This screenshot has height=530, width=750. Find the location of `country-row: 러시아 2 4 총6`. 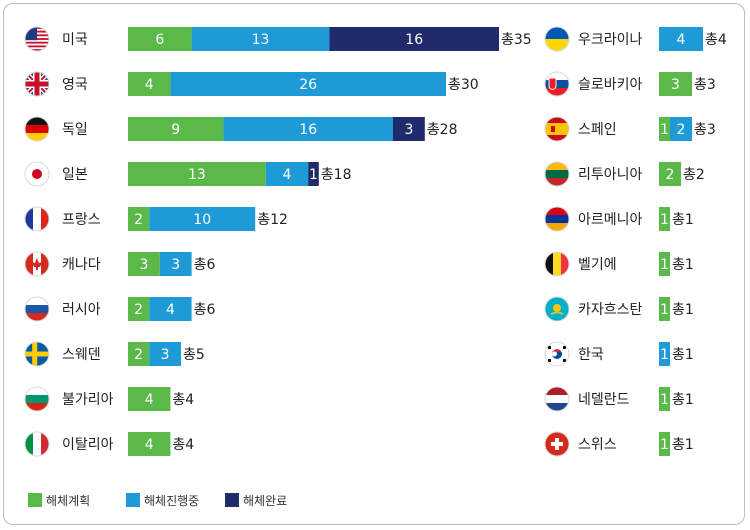

country-row: 러시아 2 4 총6 is located at coordinates (120, 309).